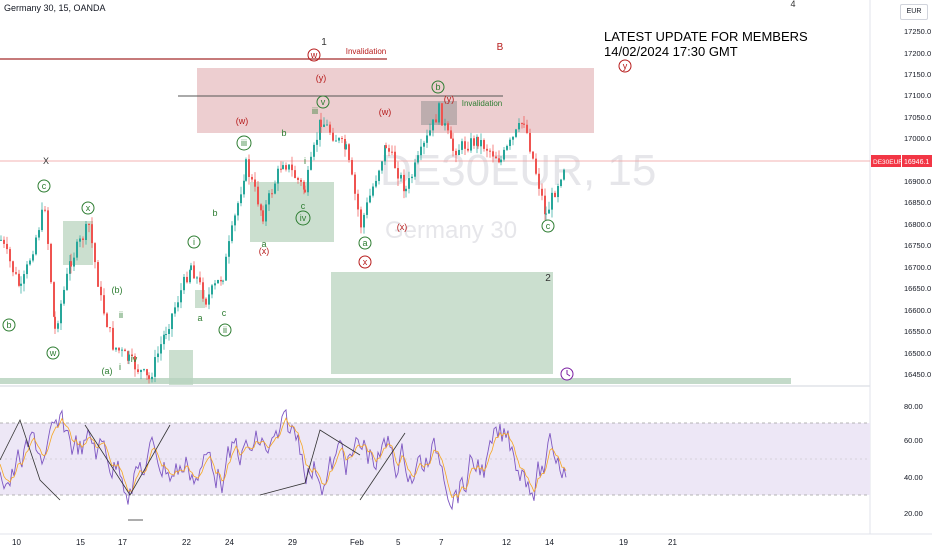  Describe the element at coordinates (344, 542) in the screenshot. I see `time-axis: 10 15 17 22 24 29 Feb 5 7 12 14 19 21` at that location.